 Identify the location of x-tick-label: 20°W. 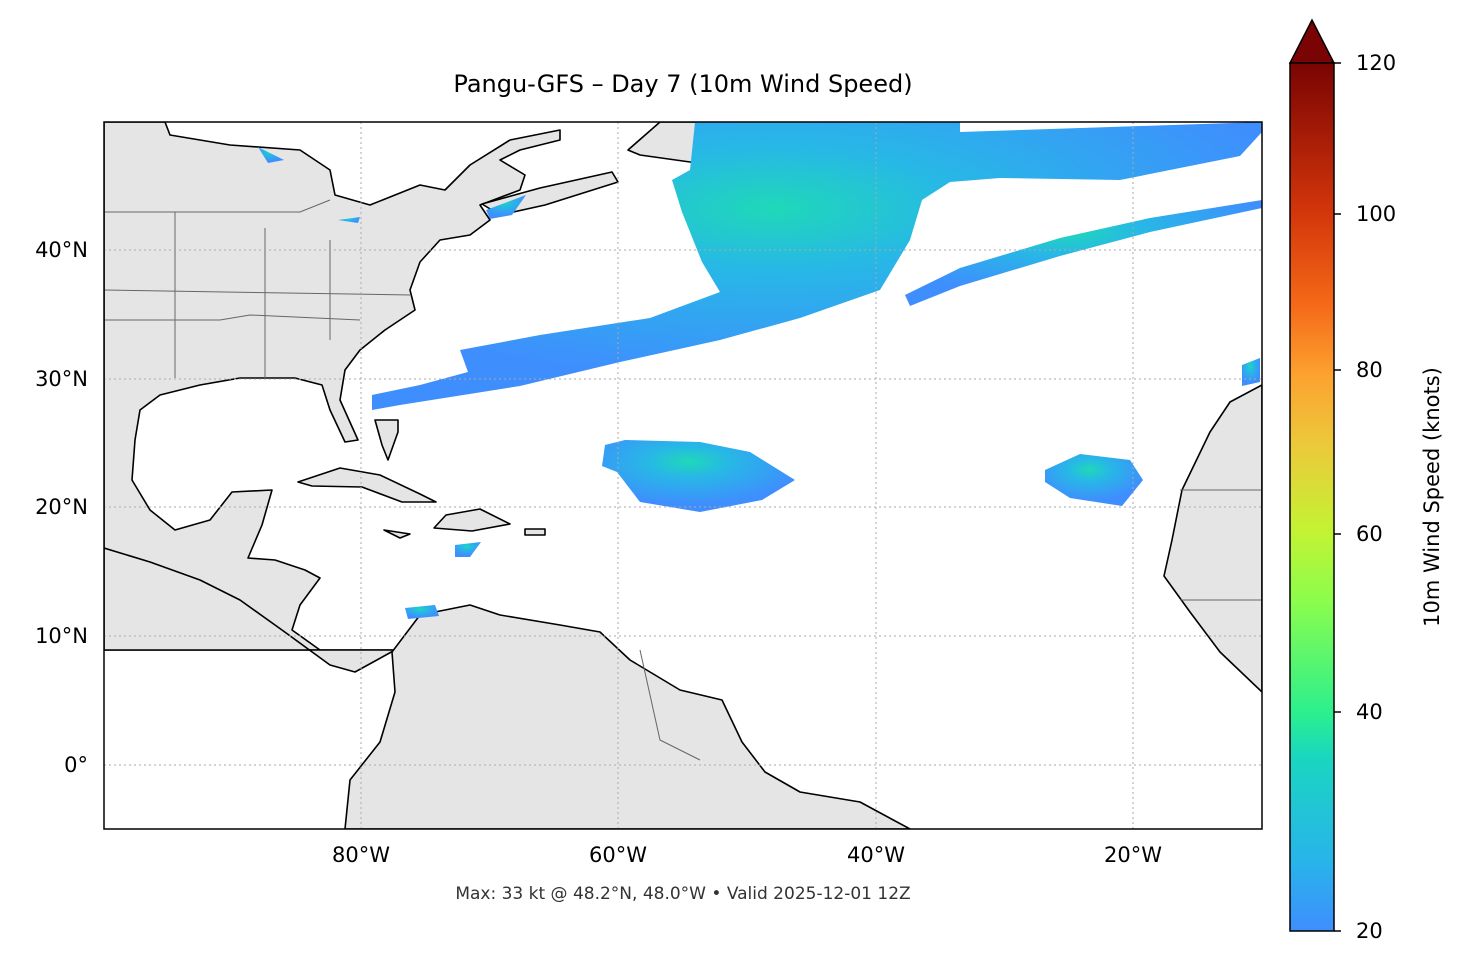
(1133, 855).